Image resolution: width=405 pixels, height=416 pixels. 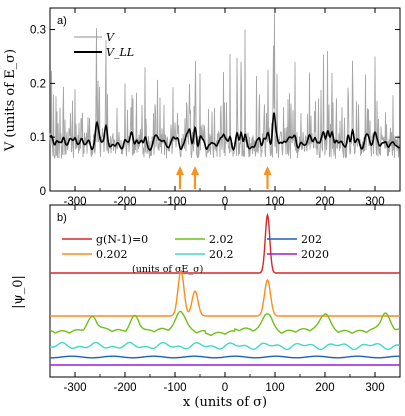 I want to click on legend-VLL-label: V_LL, so click(x=120, y=52).